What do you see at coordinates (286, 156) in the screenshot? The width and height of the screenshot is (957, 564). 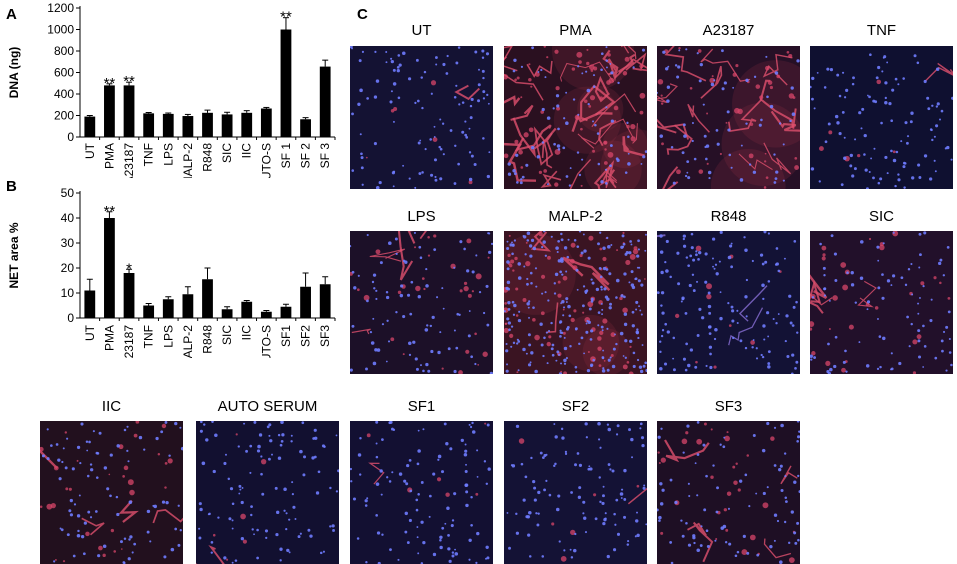 I see `x-tick-label: SF 1` at bounding box center [286, 156].